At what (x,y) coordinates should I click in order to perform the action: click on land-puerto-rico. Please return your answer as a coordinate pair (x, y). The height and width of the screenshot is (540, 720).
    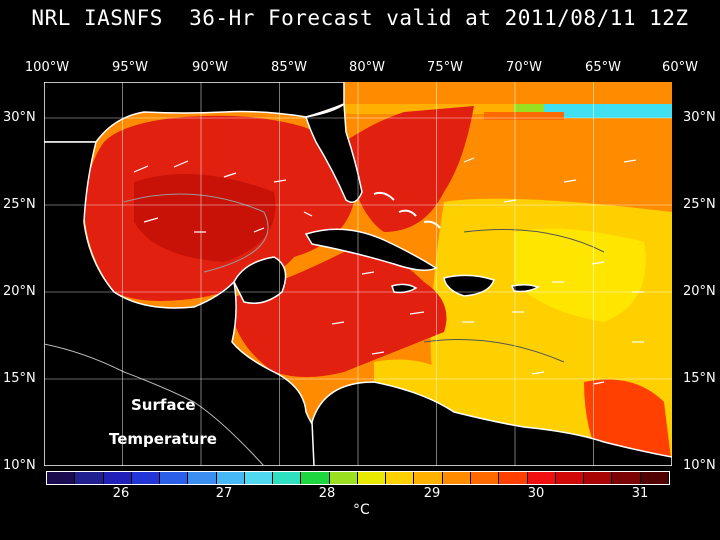
    Looking at the image, I should click on (525, 288).